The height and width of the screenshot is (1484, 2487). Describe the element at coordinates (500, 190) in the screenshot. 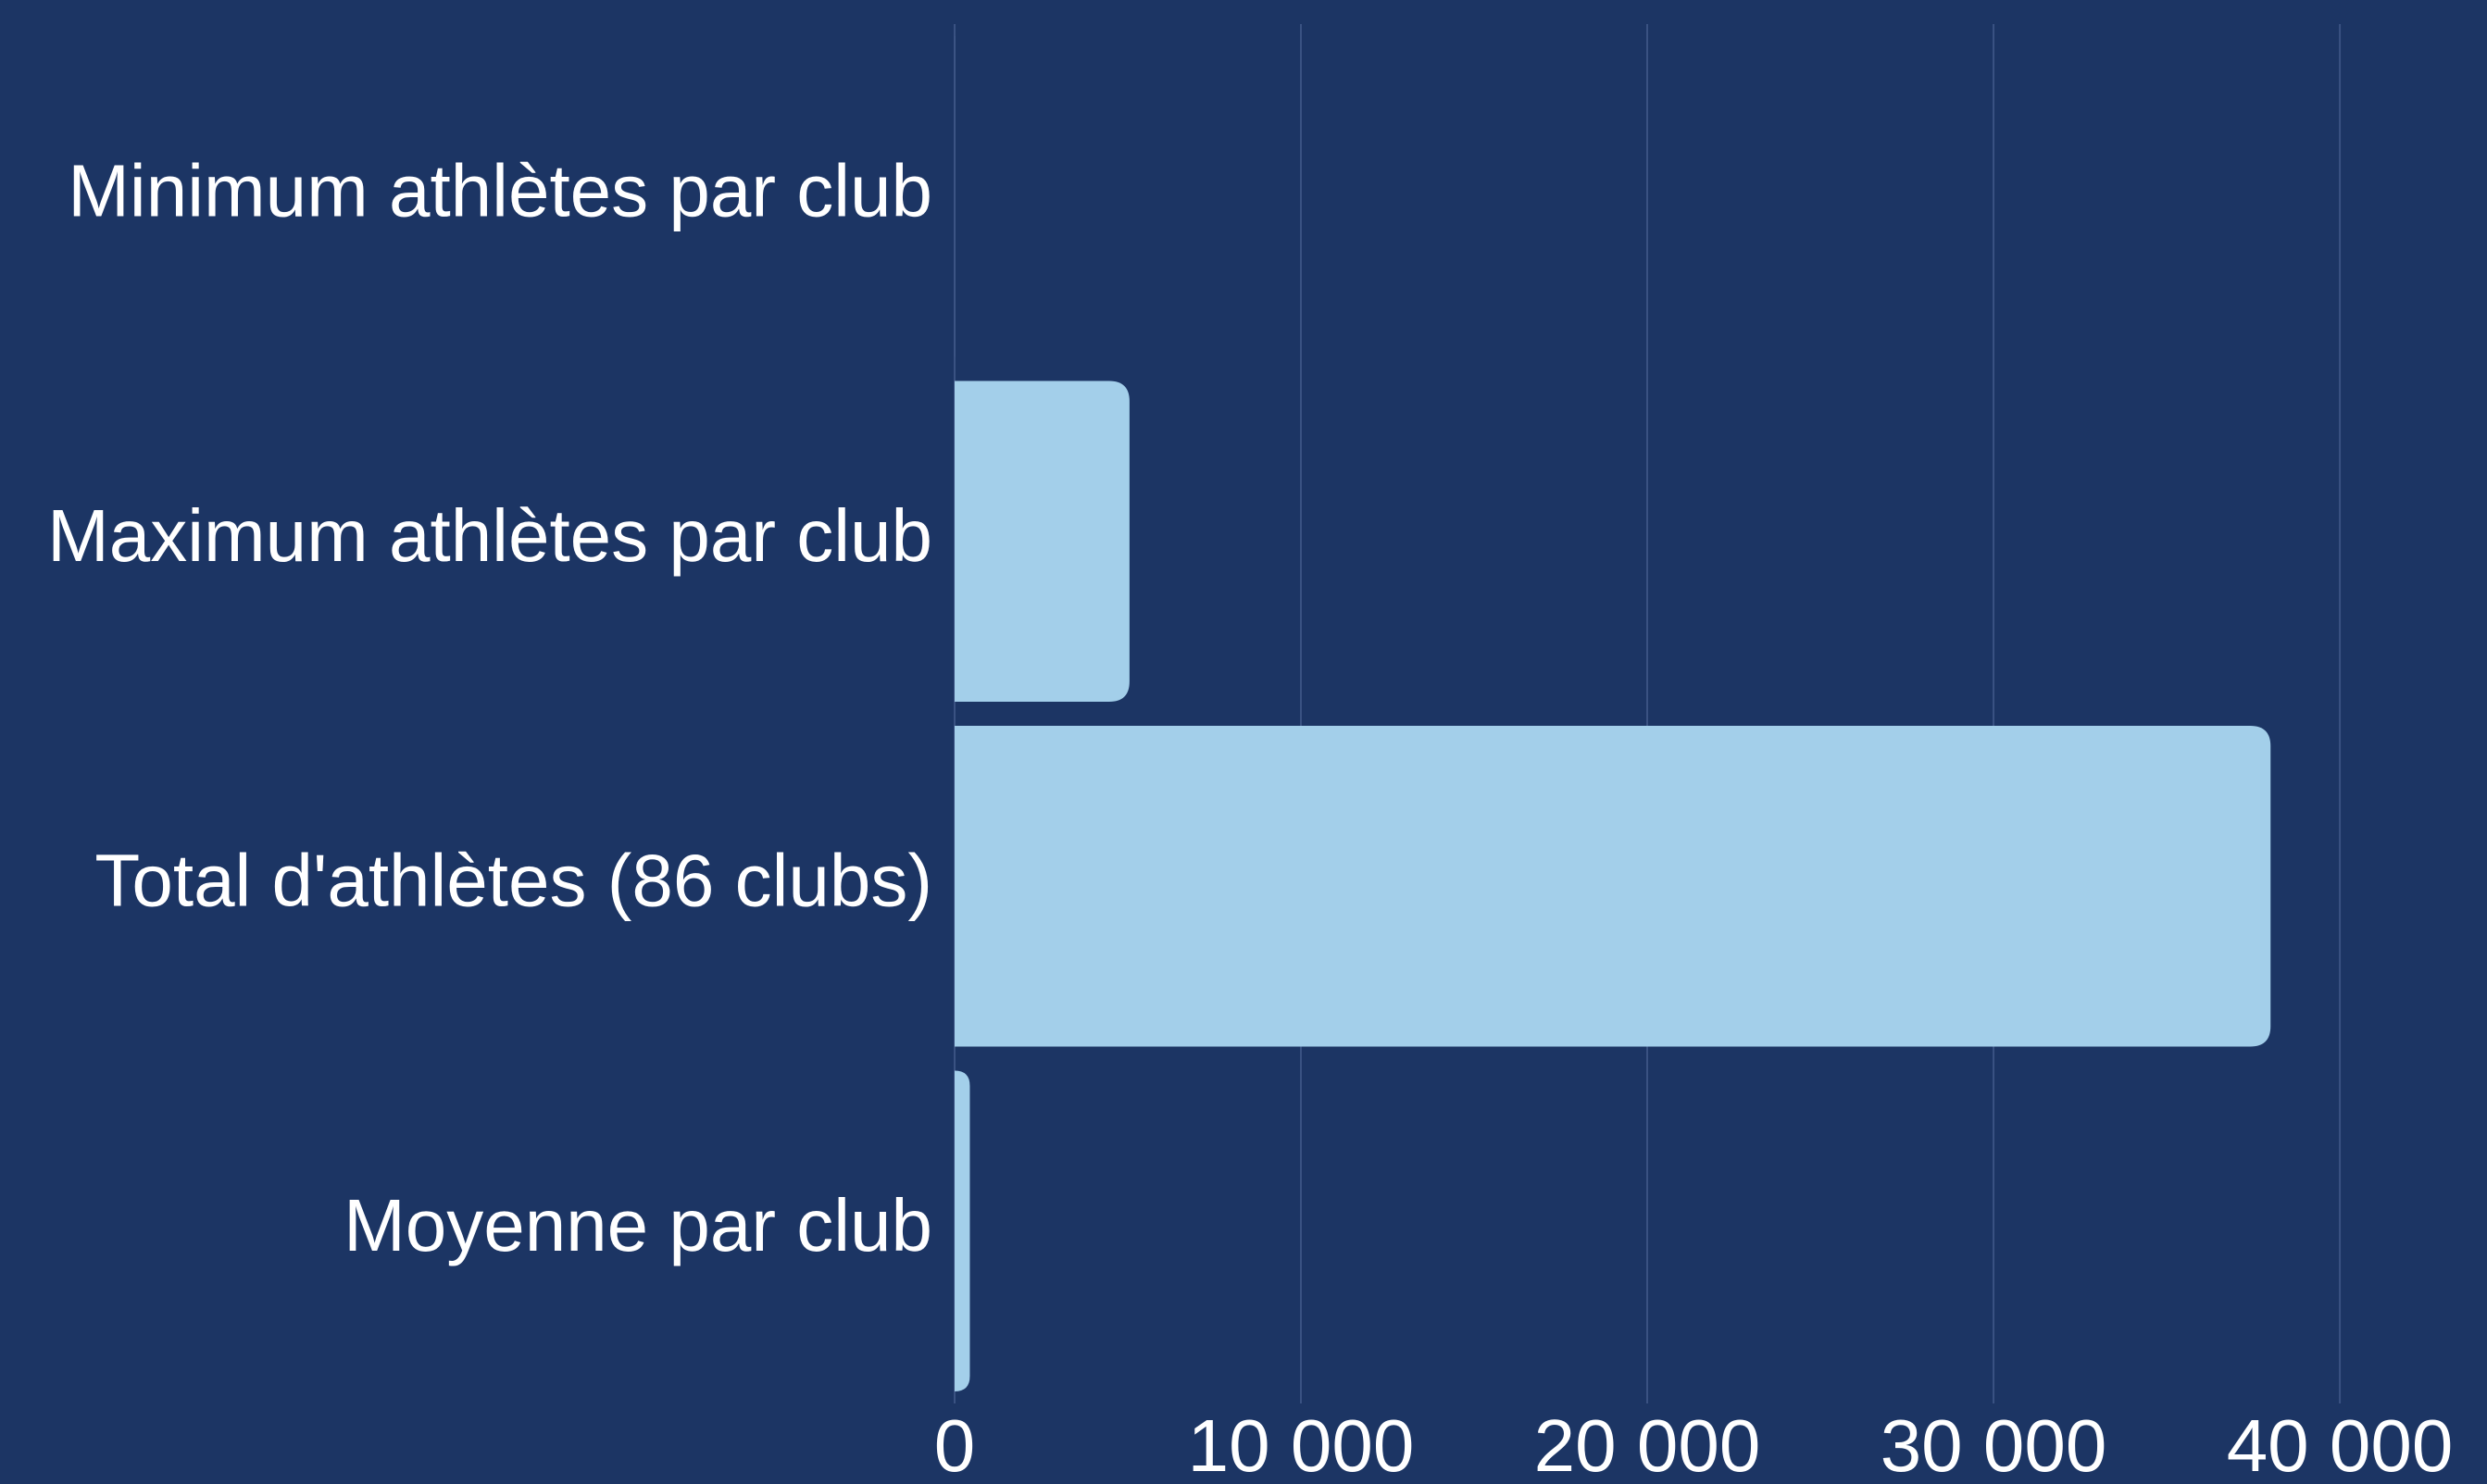

I see `y-tick-label: Minimum athlètes par club` at that location.